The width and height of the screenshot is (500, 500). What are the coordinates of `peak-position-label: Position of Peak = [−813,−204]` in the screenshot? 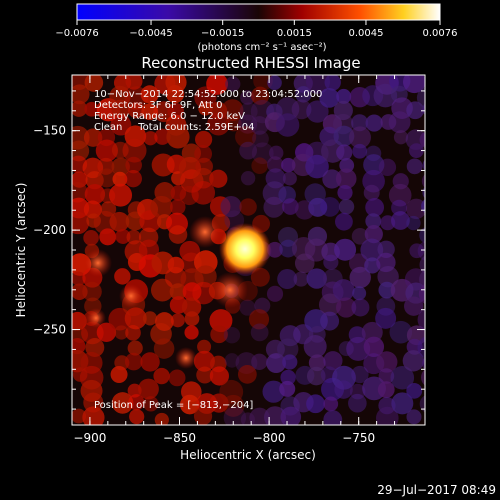 It's located at (173, 405).